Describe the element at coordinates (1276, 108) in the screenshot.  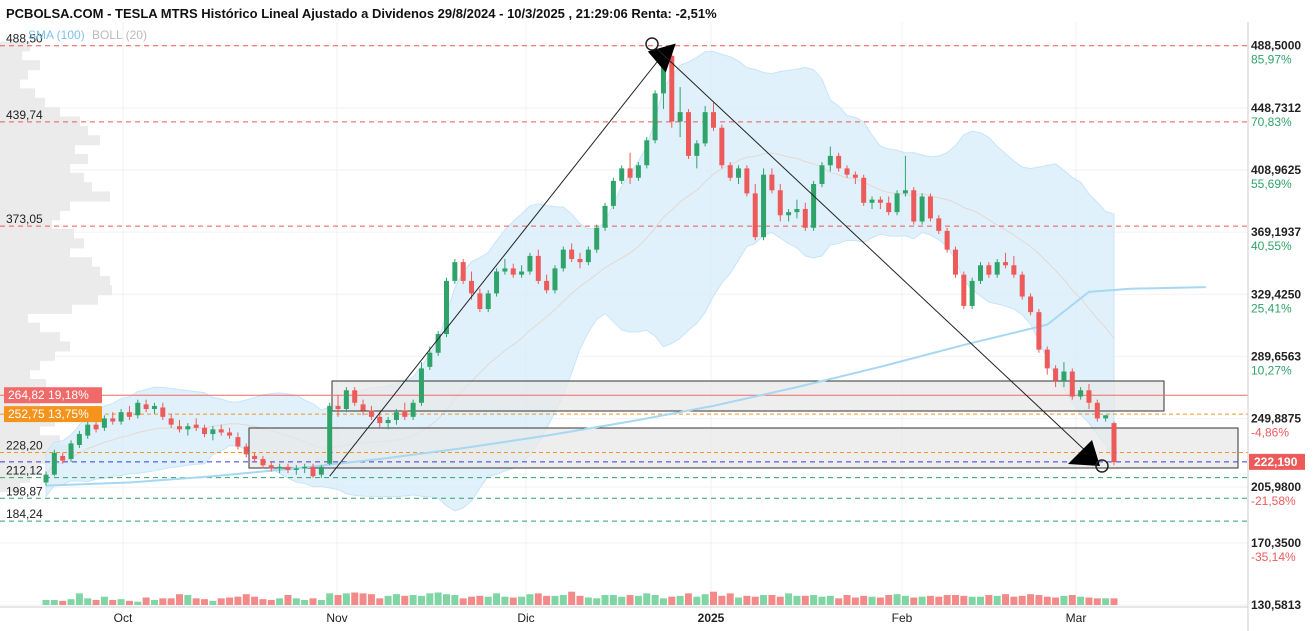
I see `axis-value-label: 448,7312` at that location.